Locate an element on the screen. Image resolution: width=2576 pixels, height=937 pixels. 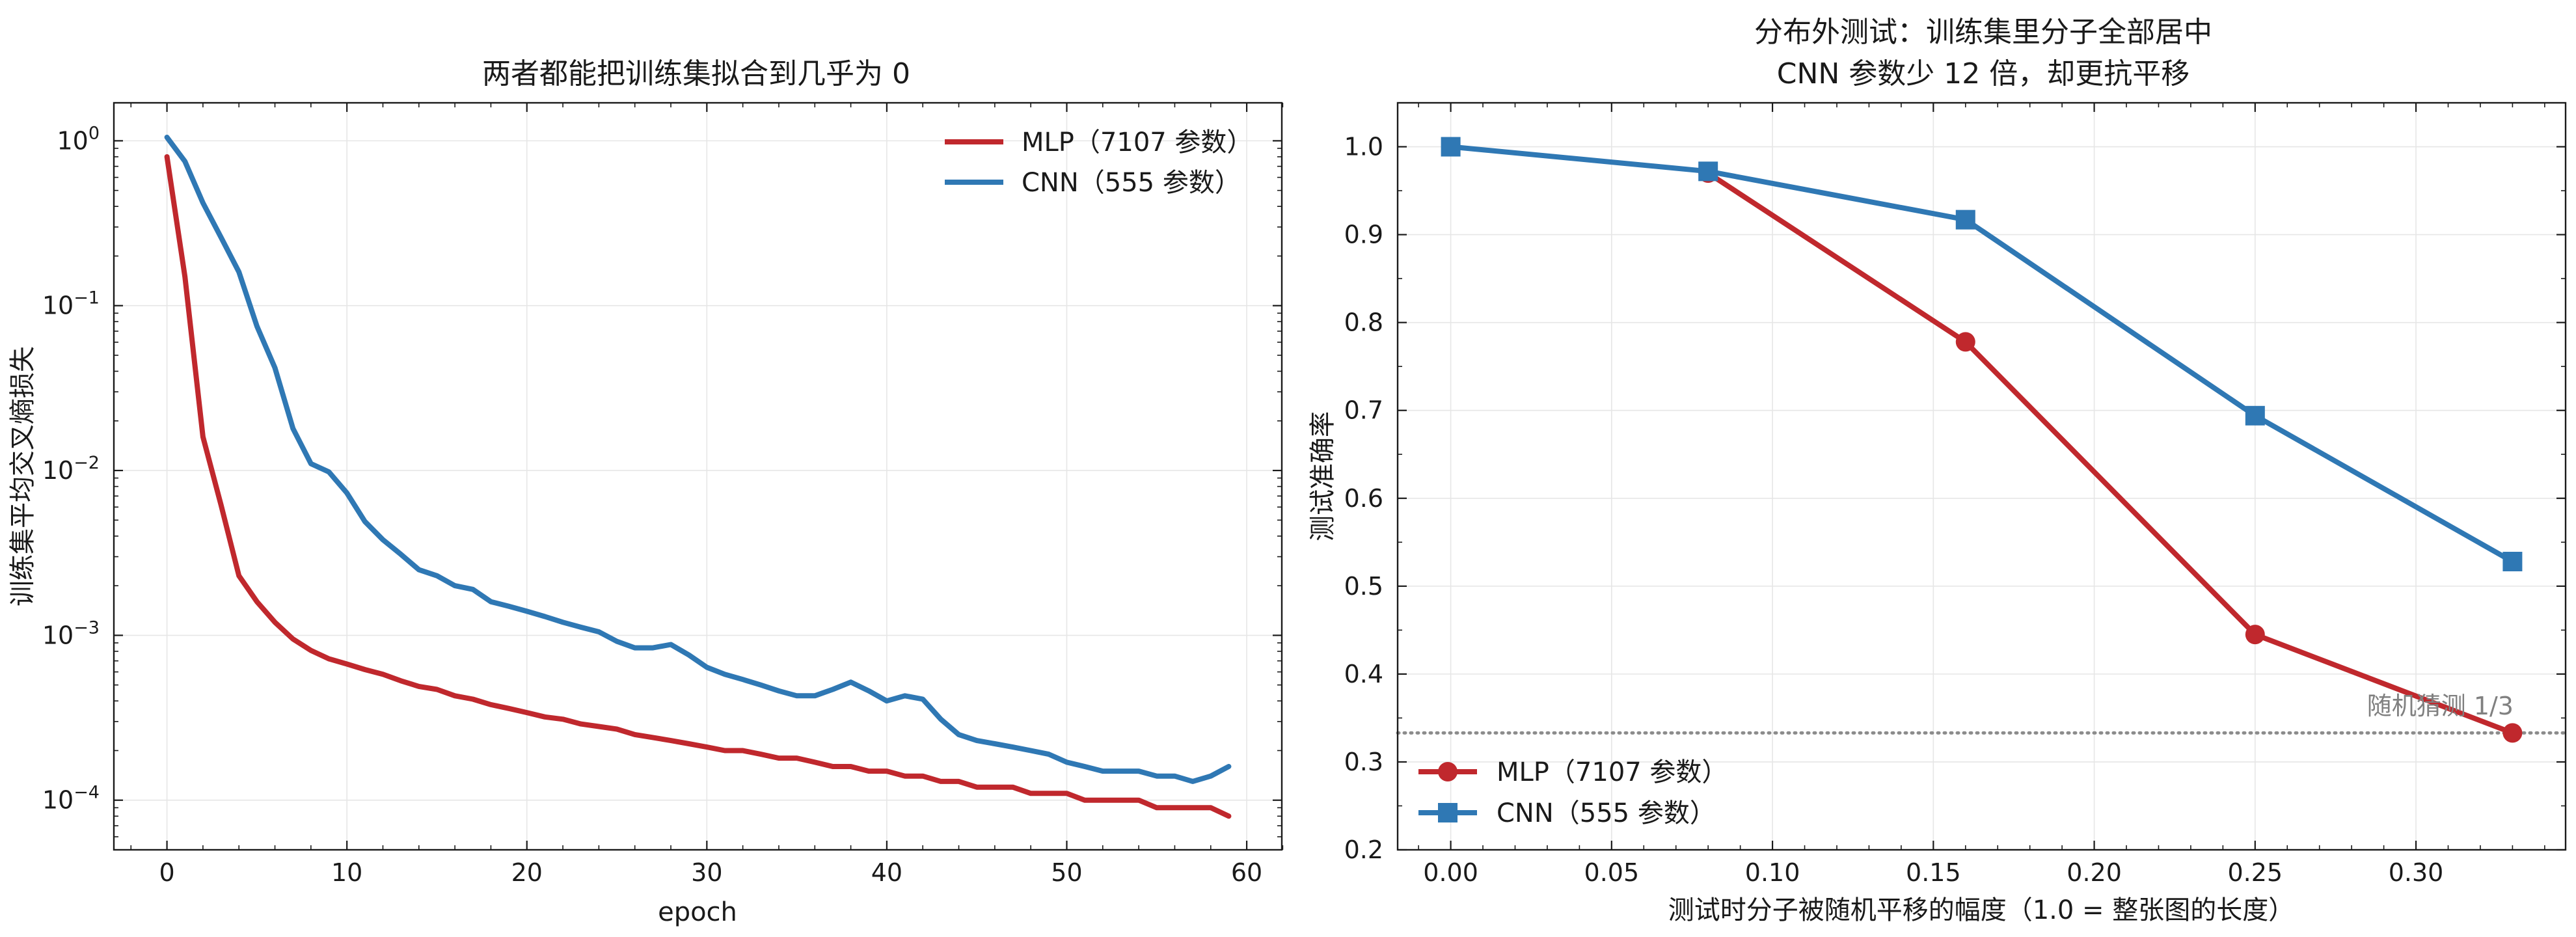
y-tick-label: 0.6 is located at coordinates (1364, 498).